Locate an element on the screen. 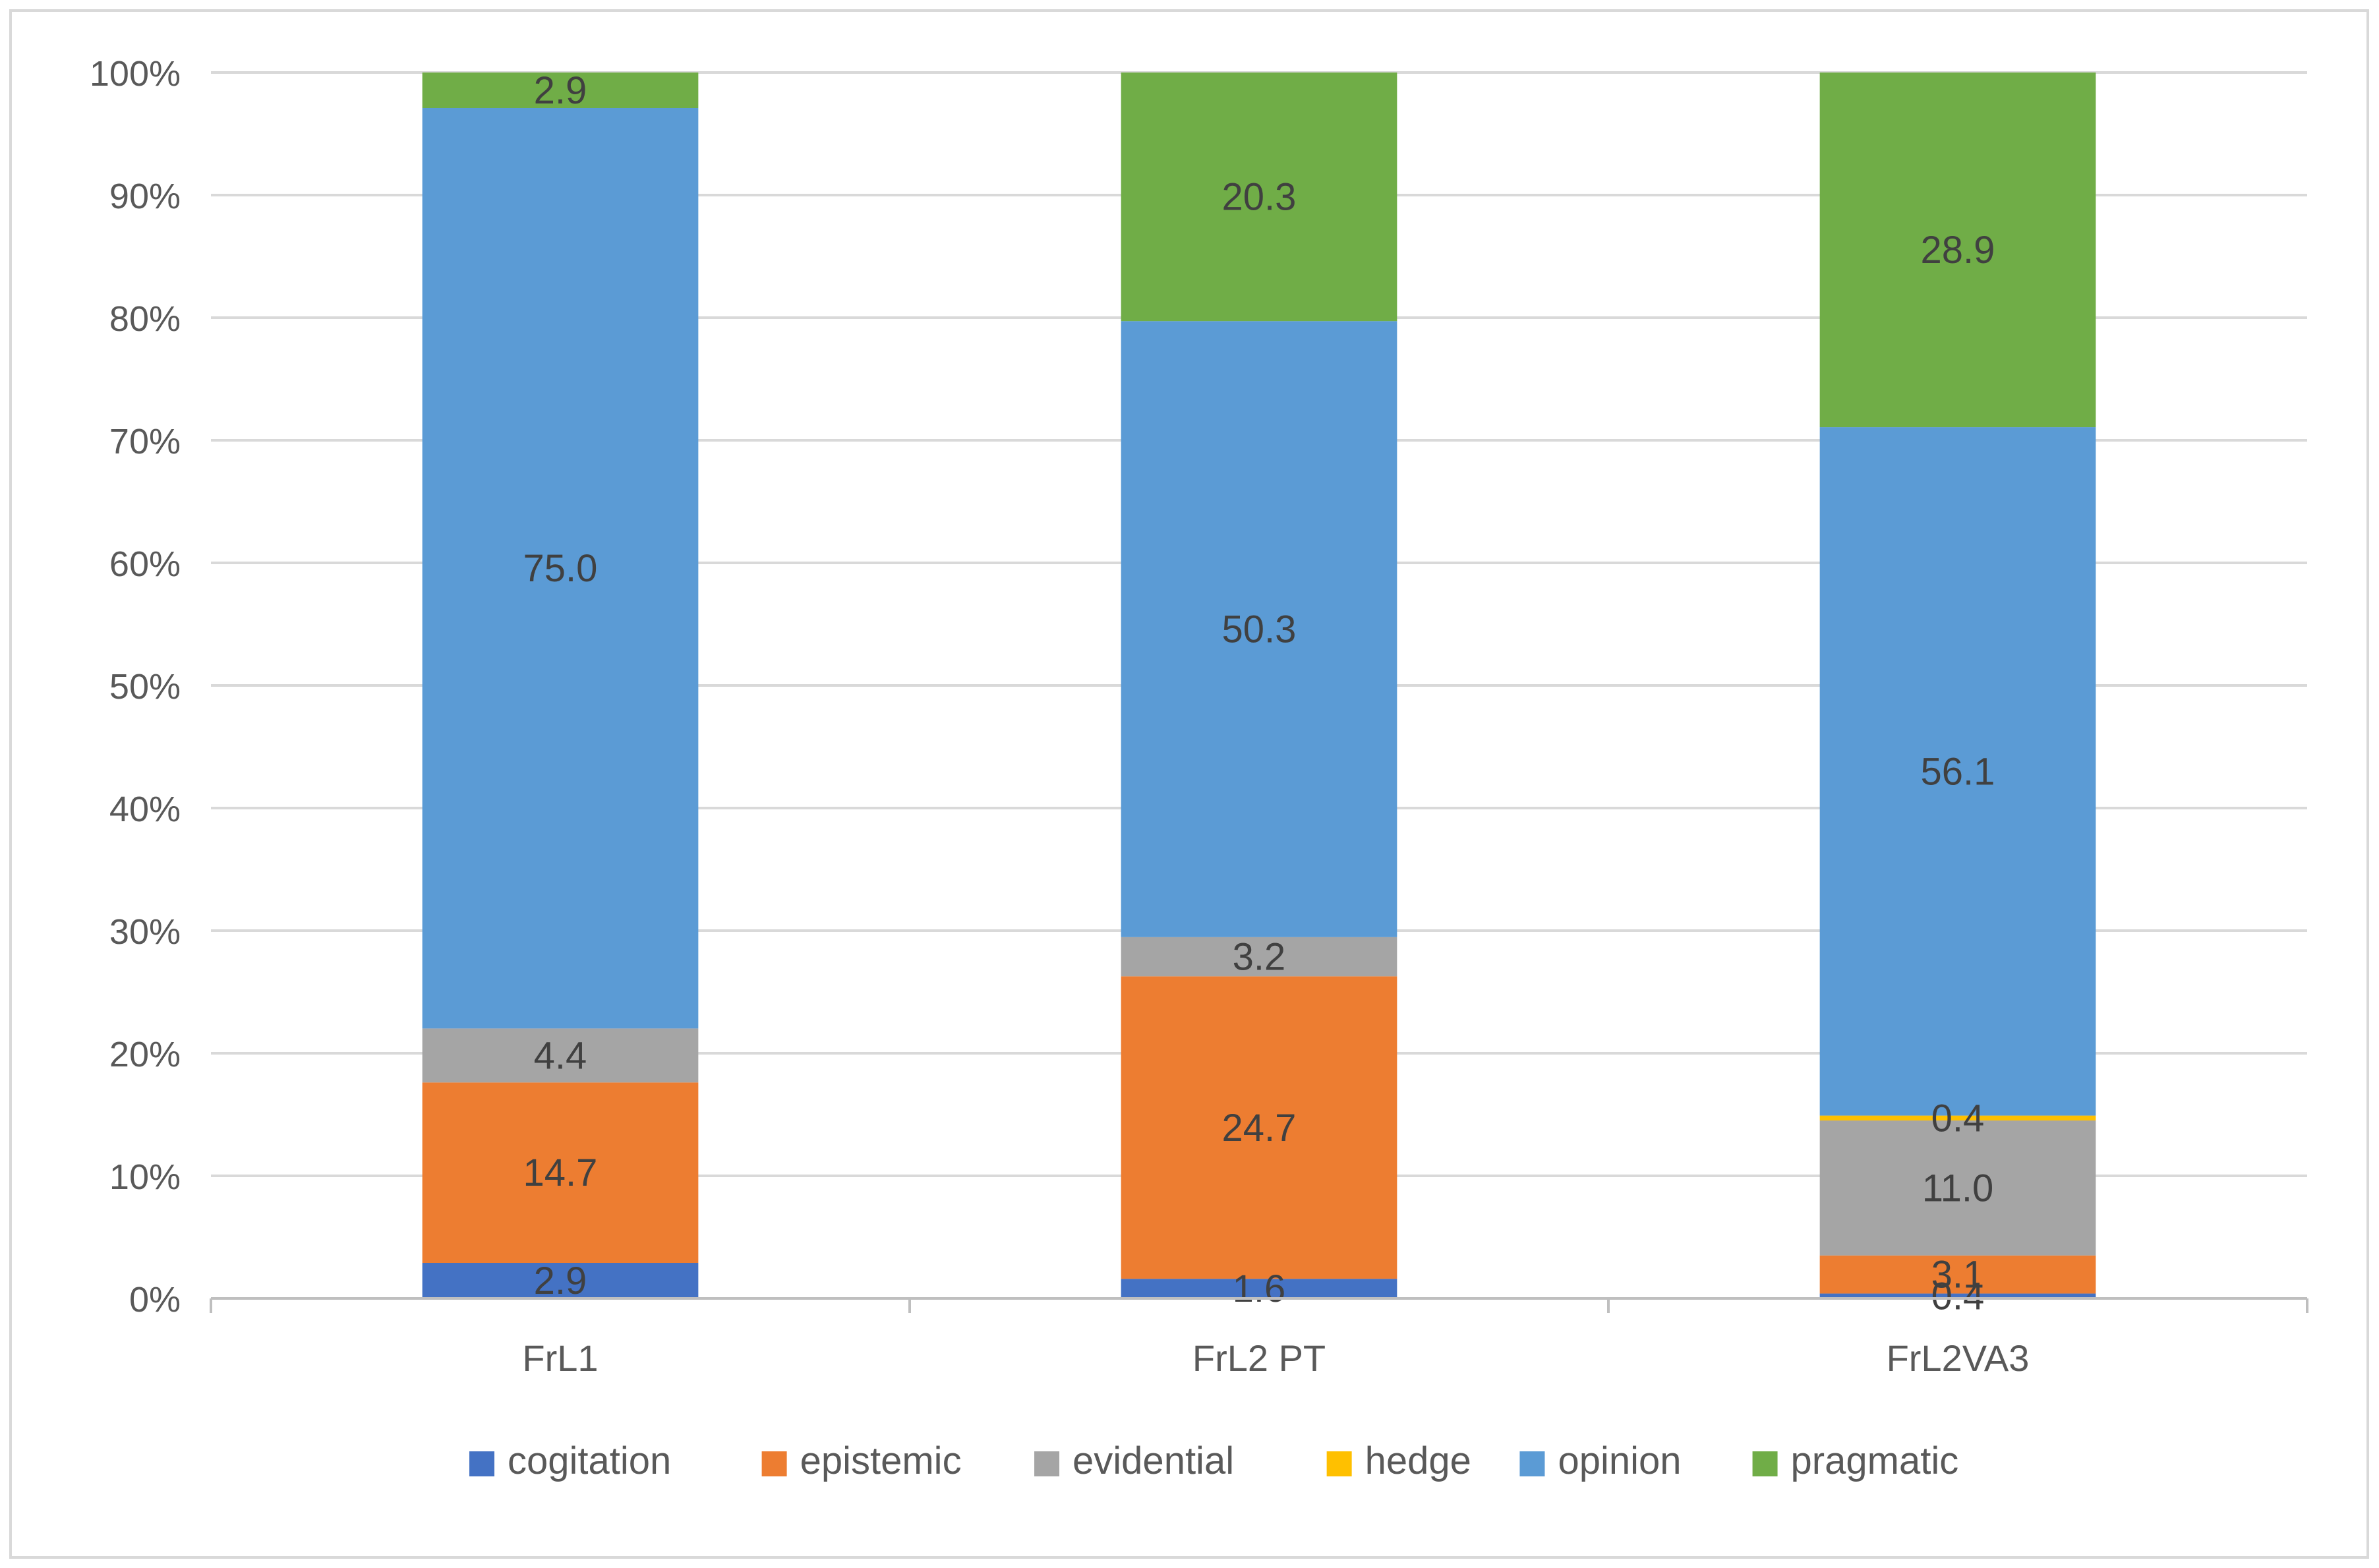 The image size is (2379, 1568). y-tick-label: 90% is located at coordinates (145, 197).